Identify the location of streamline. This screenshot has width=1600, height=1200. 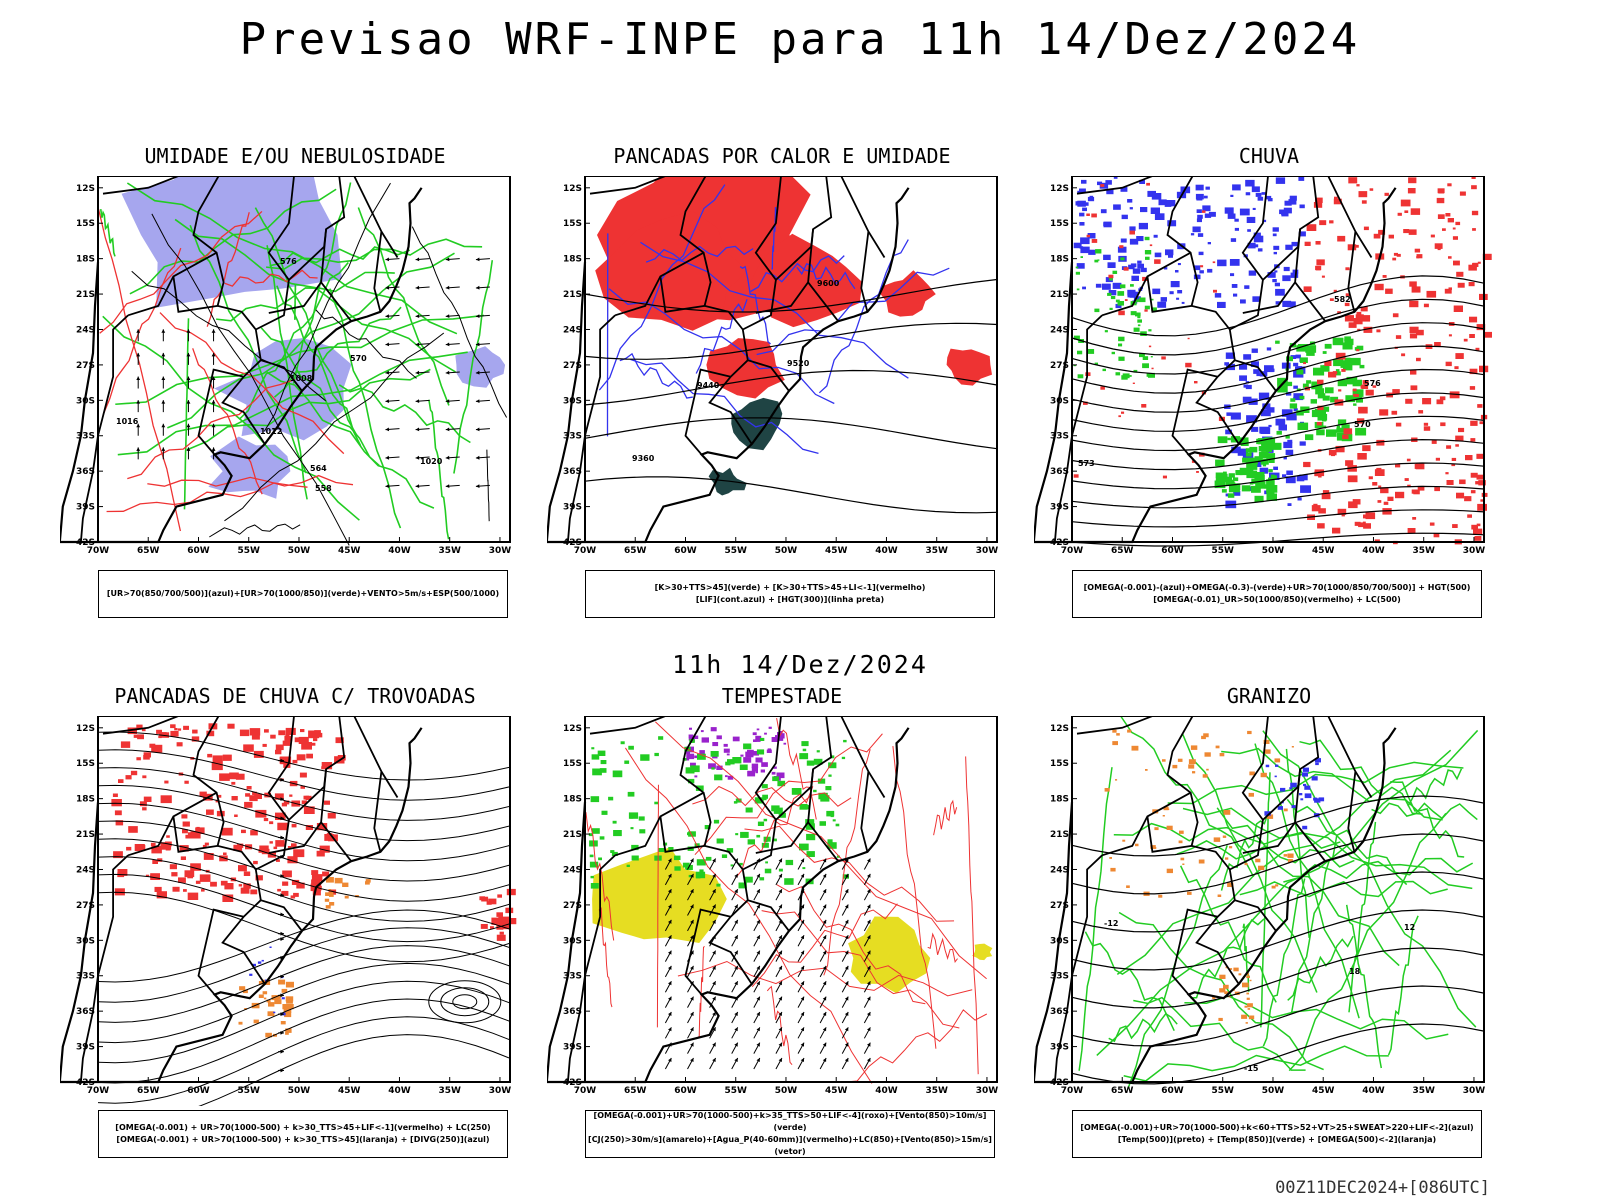
(304, 984).